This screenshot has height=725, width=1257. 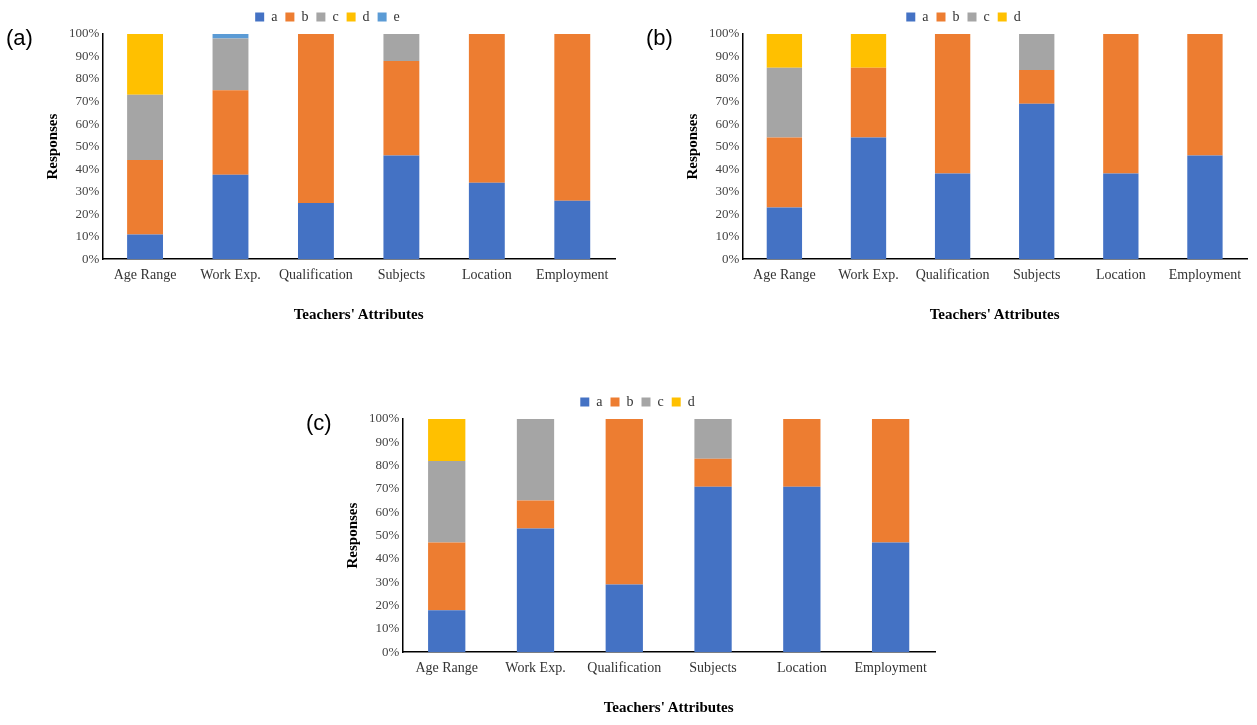 What do you see at coordinates (87, 78) in the screenshot?
I see `y-tick-label: 80%` at bounding box center [87, 78].